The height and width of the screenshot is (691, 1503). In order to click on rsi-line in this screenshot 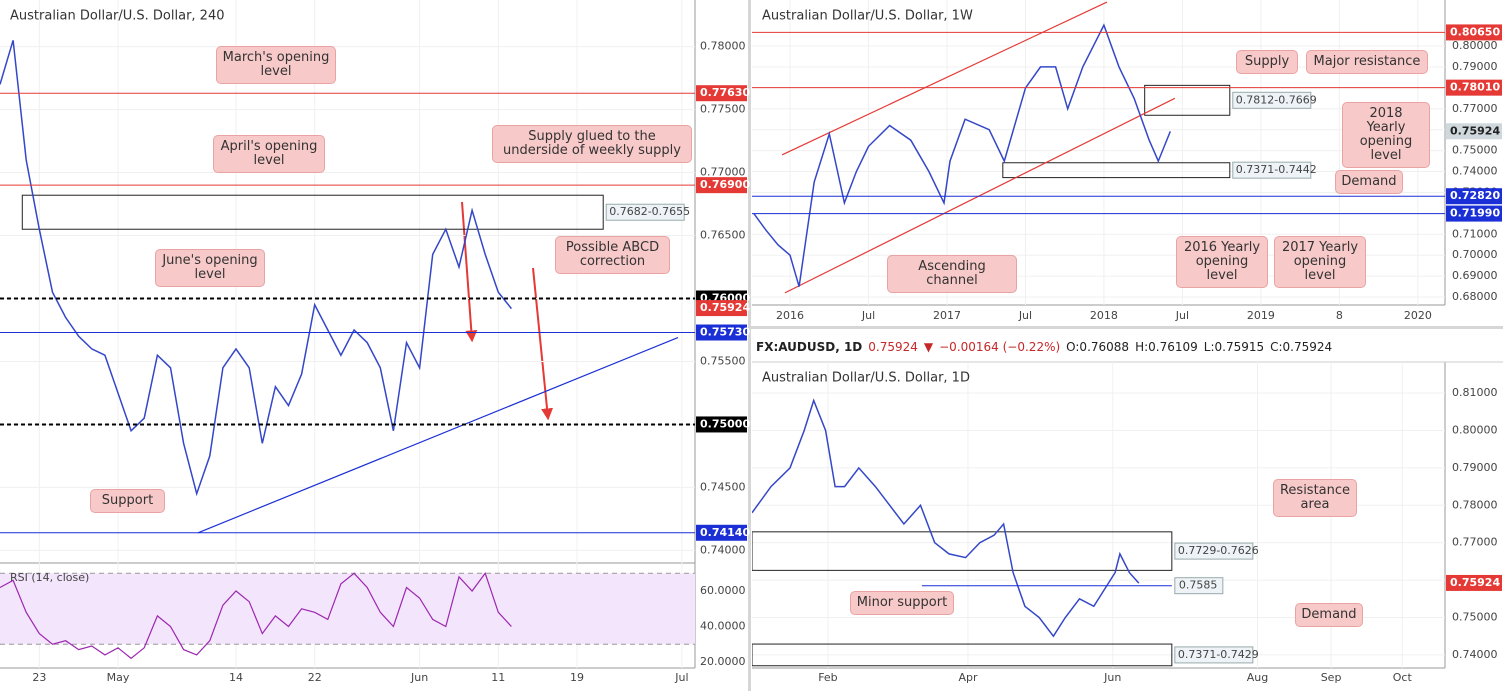, I will do `click(256, 616)`.